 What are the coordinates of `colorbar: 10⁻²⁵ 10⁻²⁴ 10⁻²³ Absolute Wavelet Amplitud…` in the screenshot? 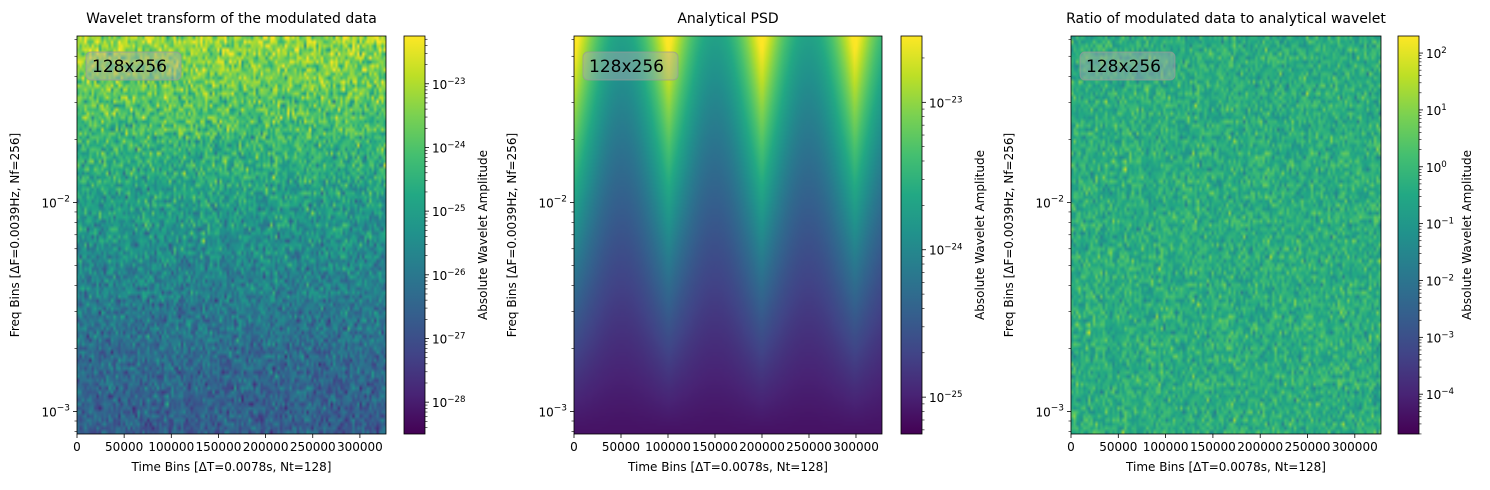 It's located at (943, 235).